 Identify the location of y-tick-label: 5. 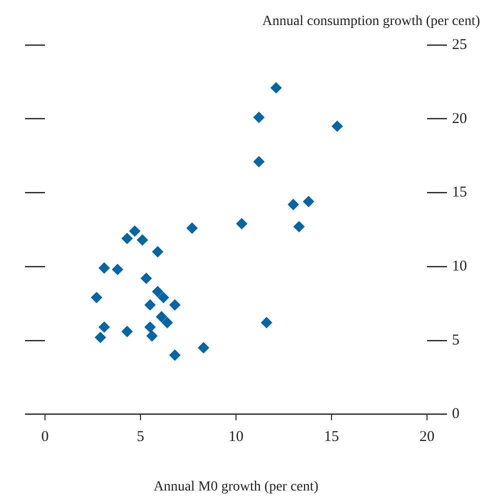
(456, 340).